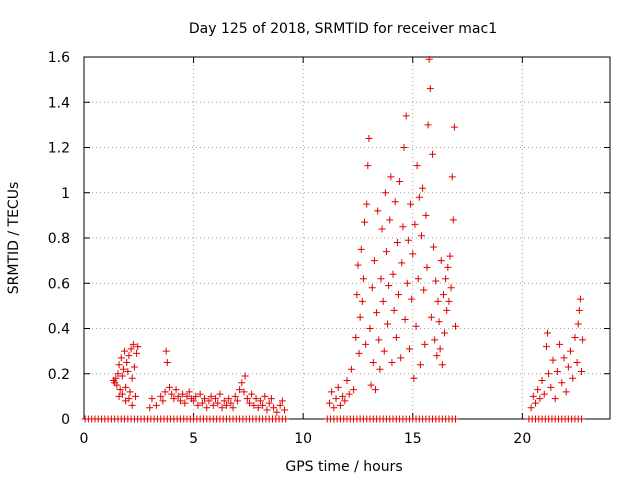 Image resolution: width=640 pixels, height=480 pixels. Describe the element at coordinates (65, 194) in the screenshot. I see `y-tick-label: 1` at that location.